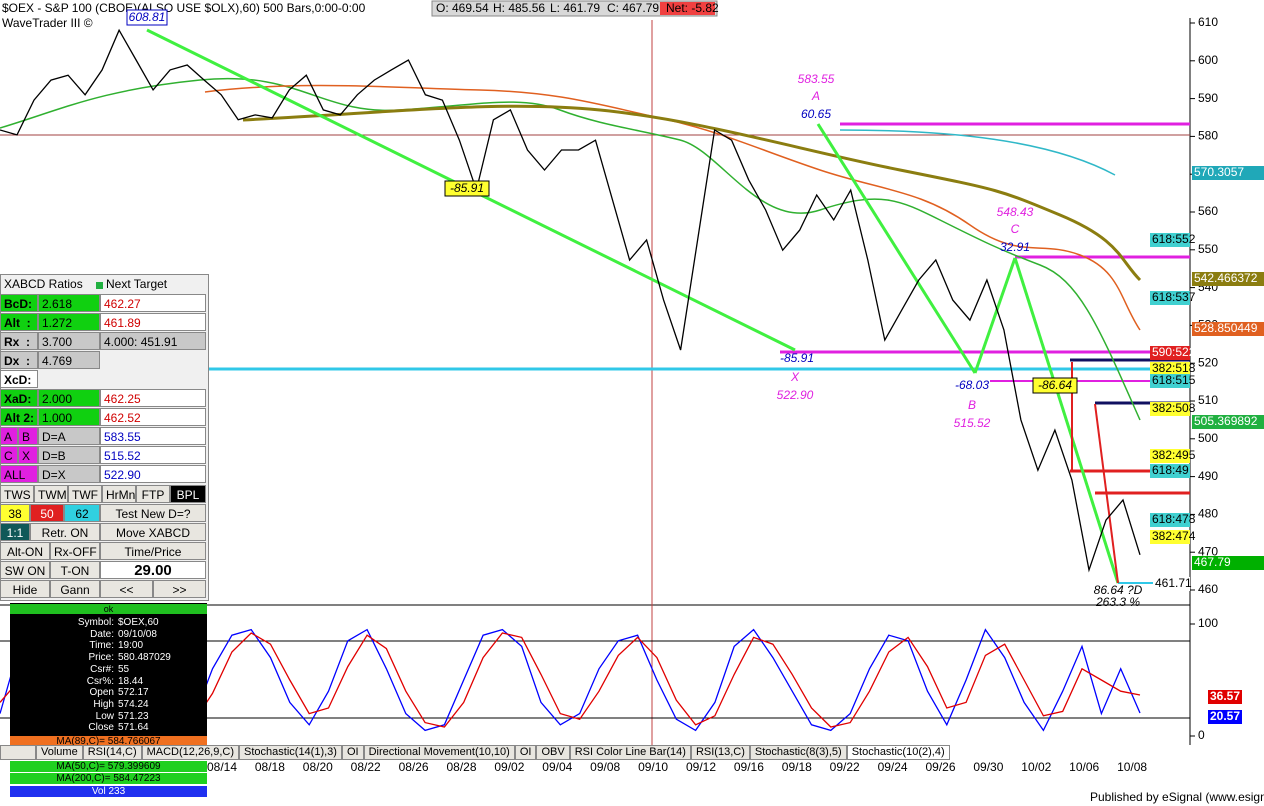  What do you see at coordinates (9, 455) in the screenshot?
I see `leg-cell: C` at bounding box center [9, 455].